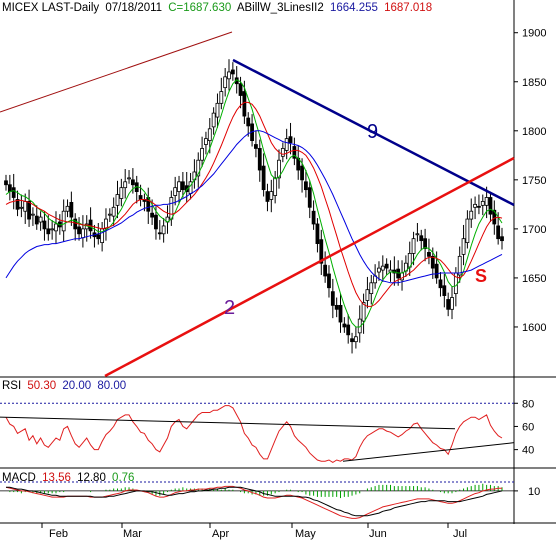 This screenshot has width=556, height=541. I want to click on price-tick-label: 1750, so click(534, 181).